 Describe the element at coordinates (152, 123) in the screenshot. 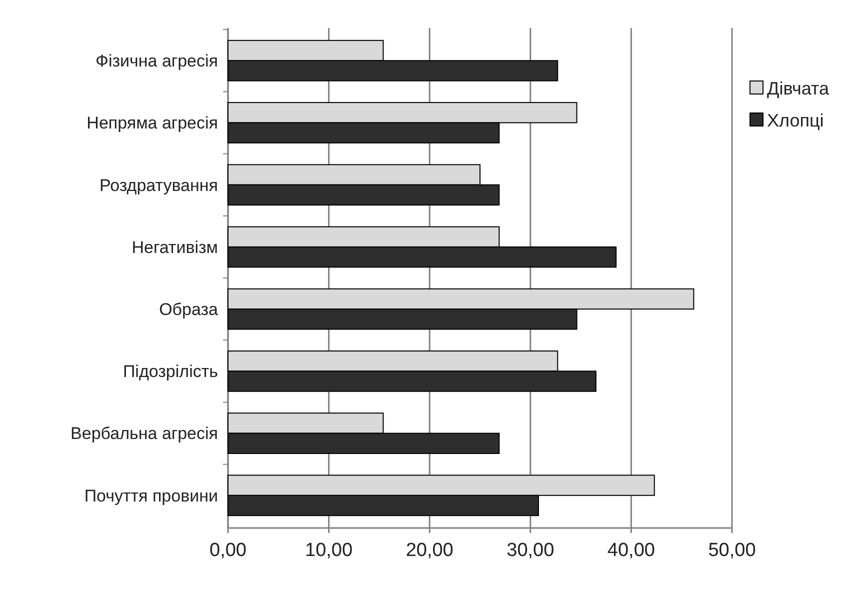

I see `y-tick-label: Непряма агресія` at that location.